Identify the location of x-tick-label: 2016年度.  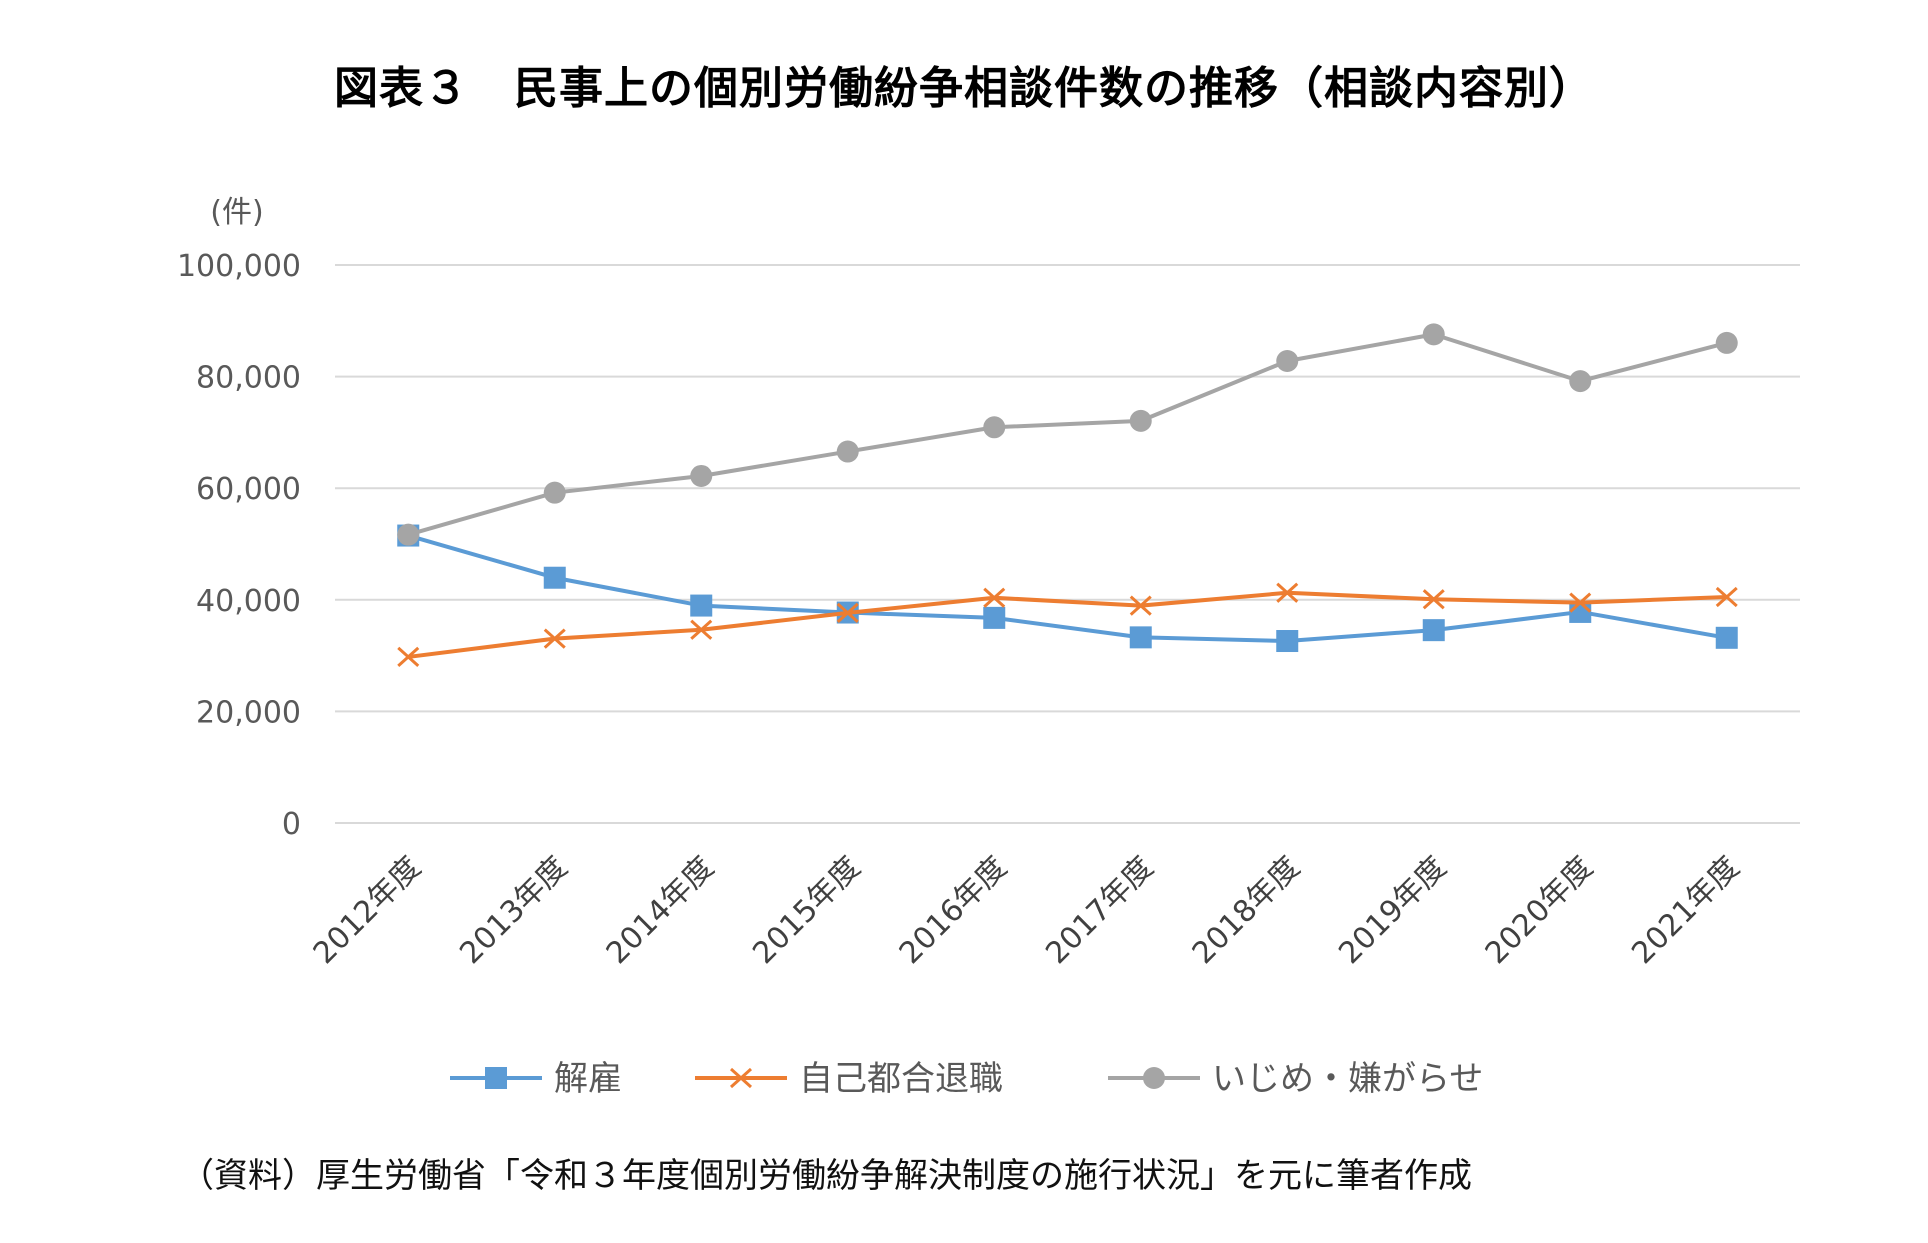
(953, 910).